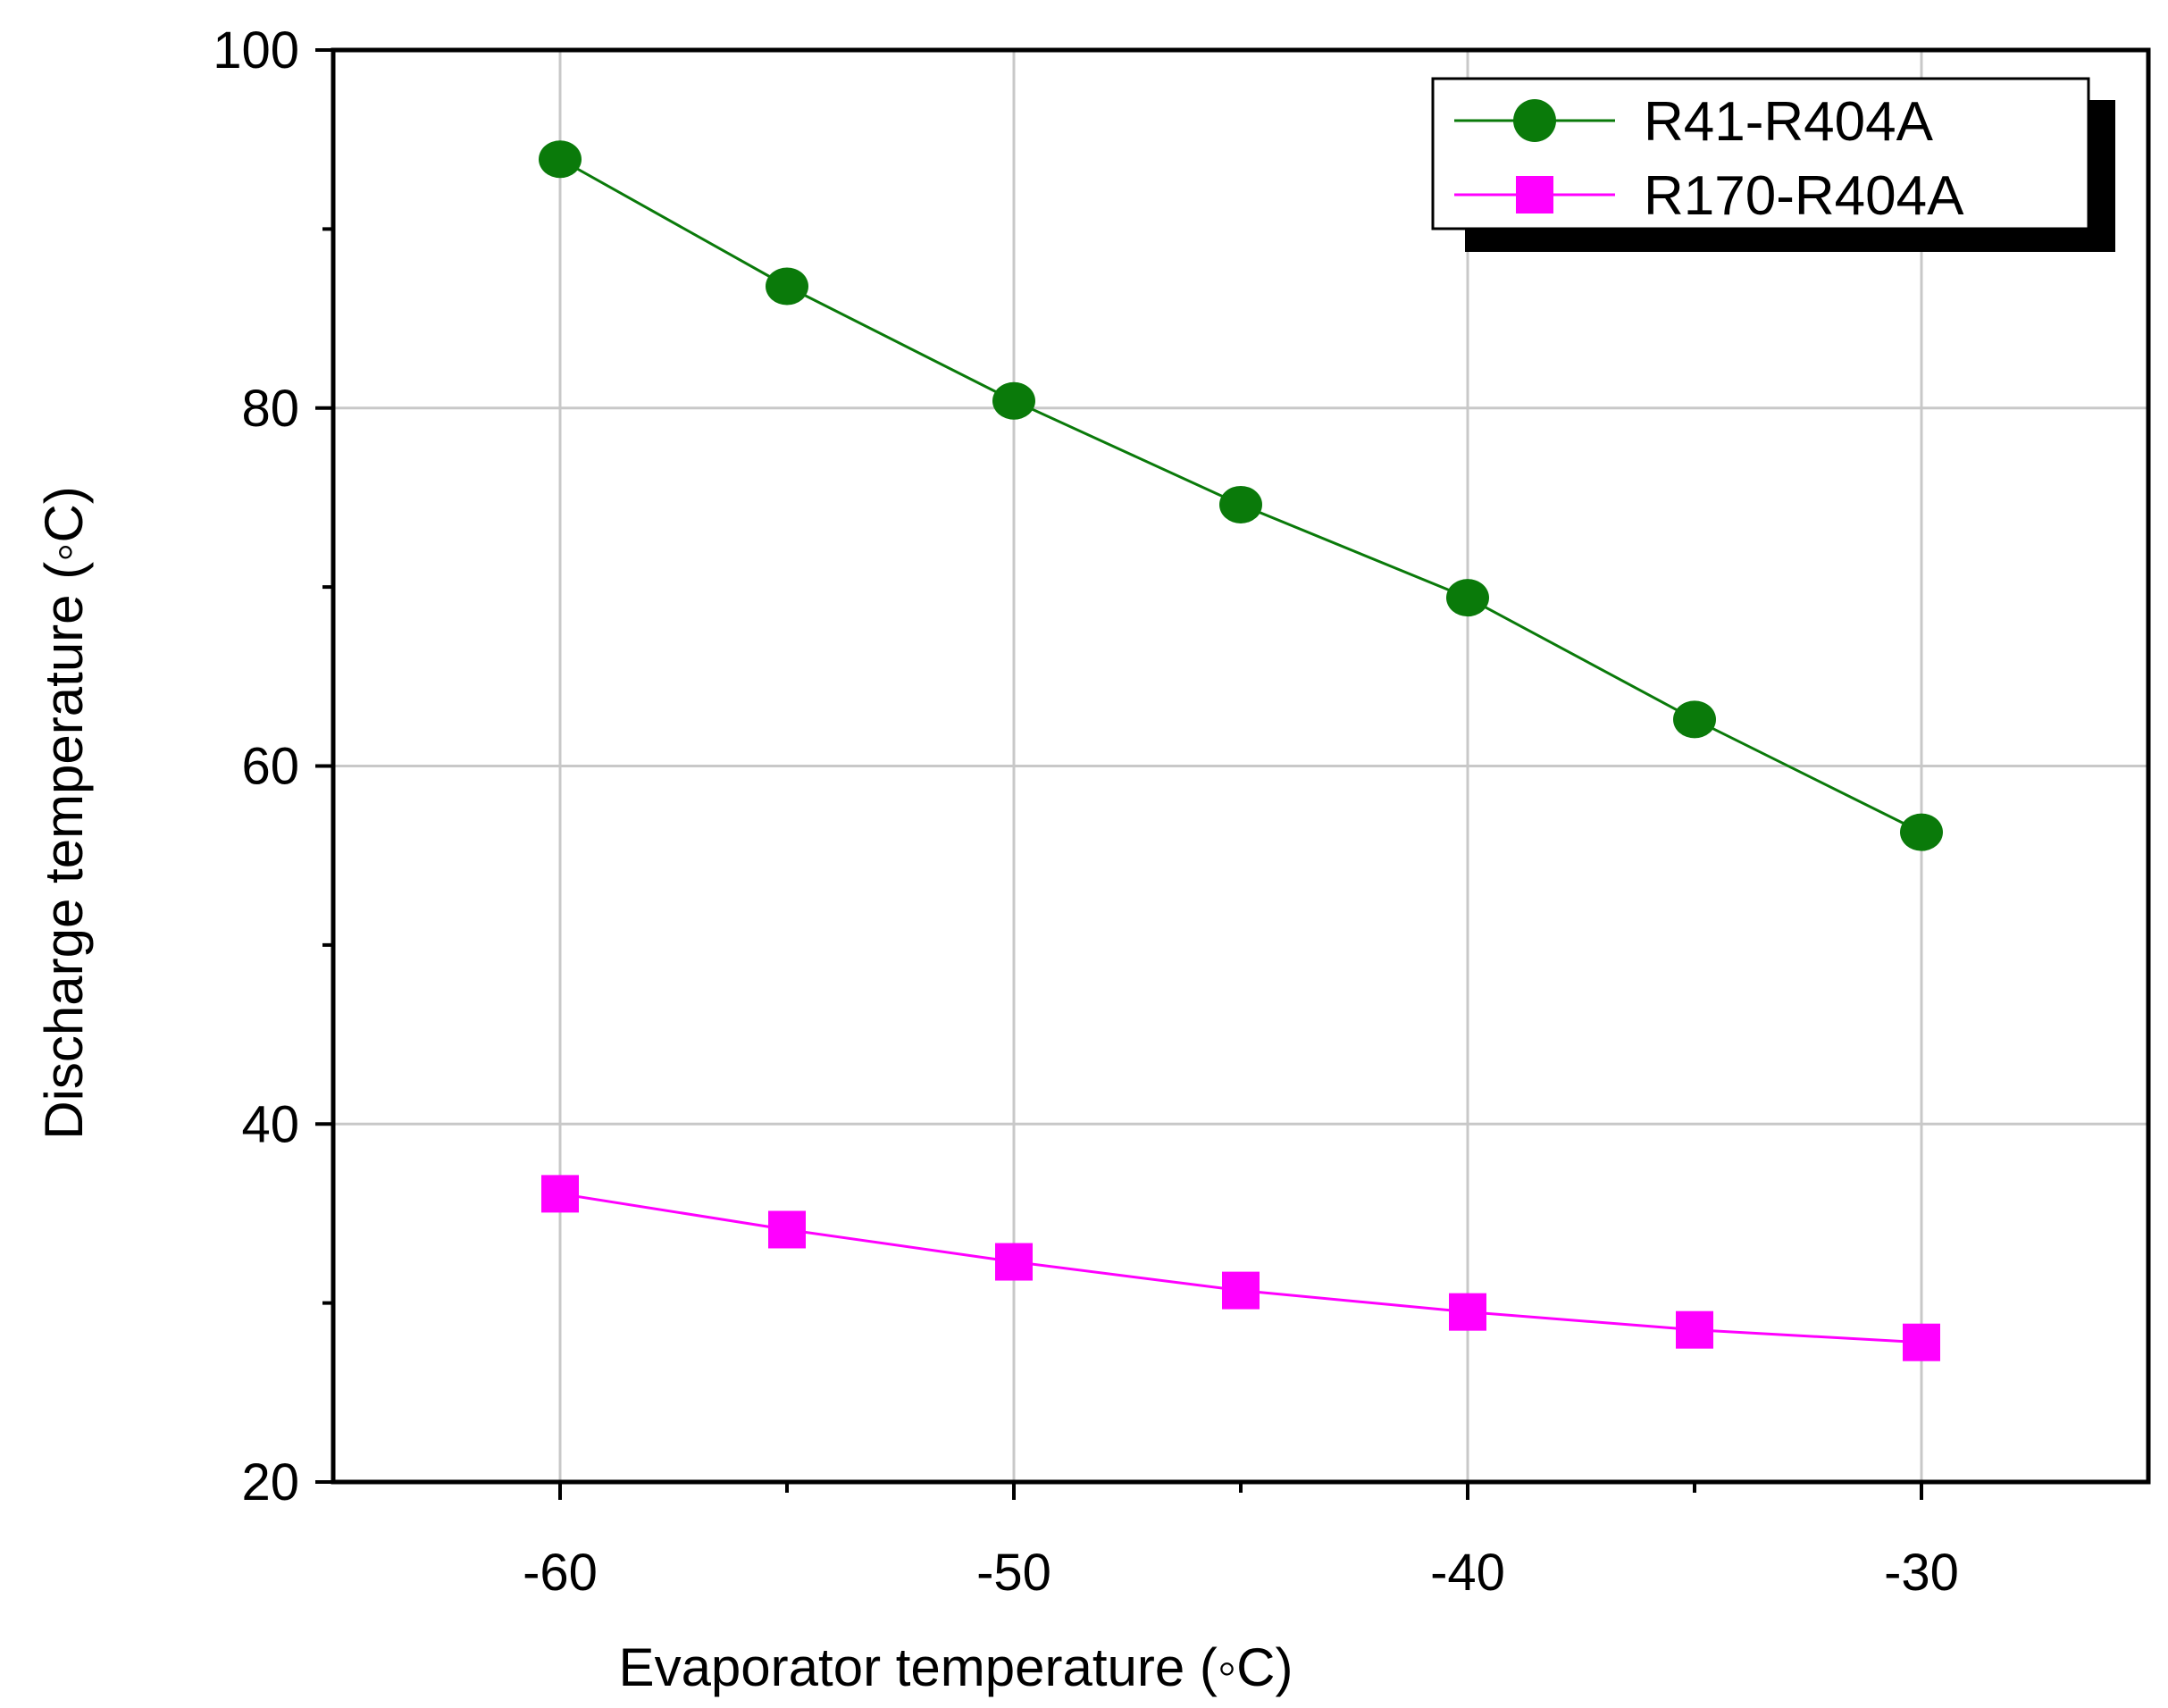 This screenshot has width=2168, height=1708. Describe the element at coordinates (270, 767) in the screenshot. I see `y-tick-label: 60` at that location.